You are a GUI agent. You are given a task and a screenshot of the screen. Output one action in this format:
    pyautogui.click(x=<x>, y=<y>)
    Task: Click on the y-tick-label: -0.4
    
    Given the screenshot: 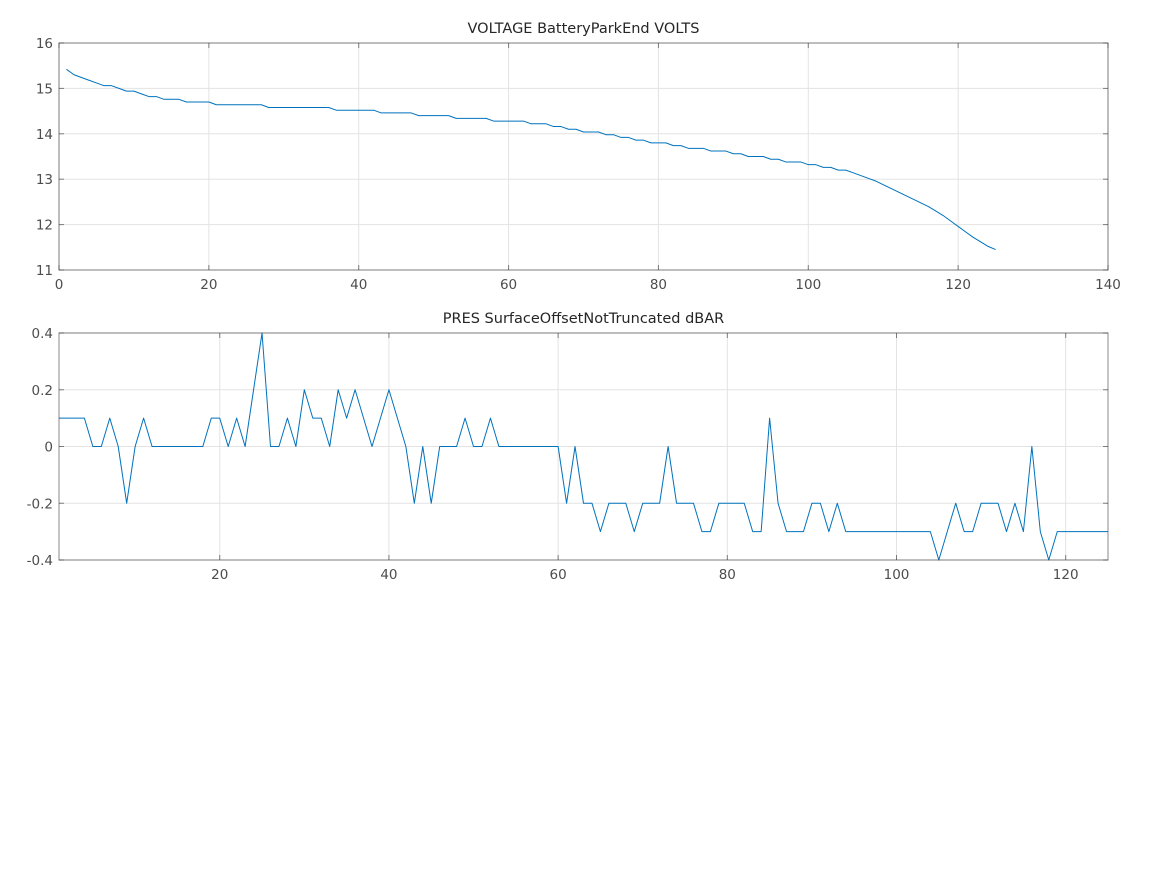 What is the action you would take?
    pyautogui.click(x=40, y=561)
    